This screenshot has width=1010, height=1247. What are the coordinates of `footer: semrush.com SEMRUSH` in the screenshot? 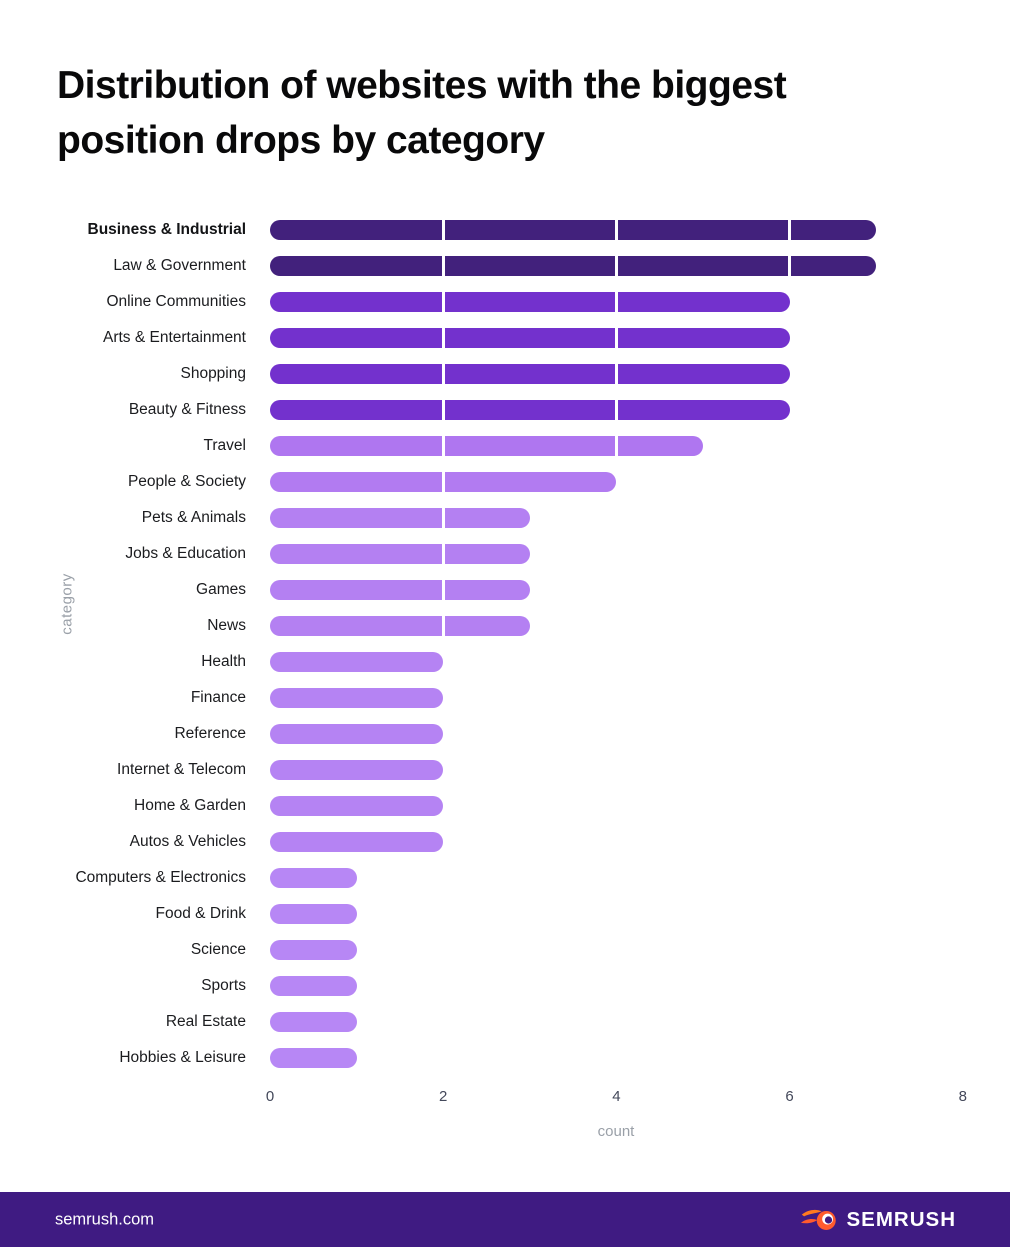 It's located at (505, 1219).